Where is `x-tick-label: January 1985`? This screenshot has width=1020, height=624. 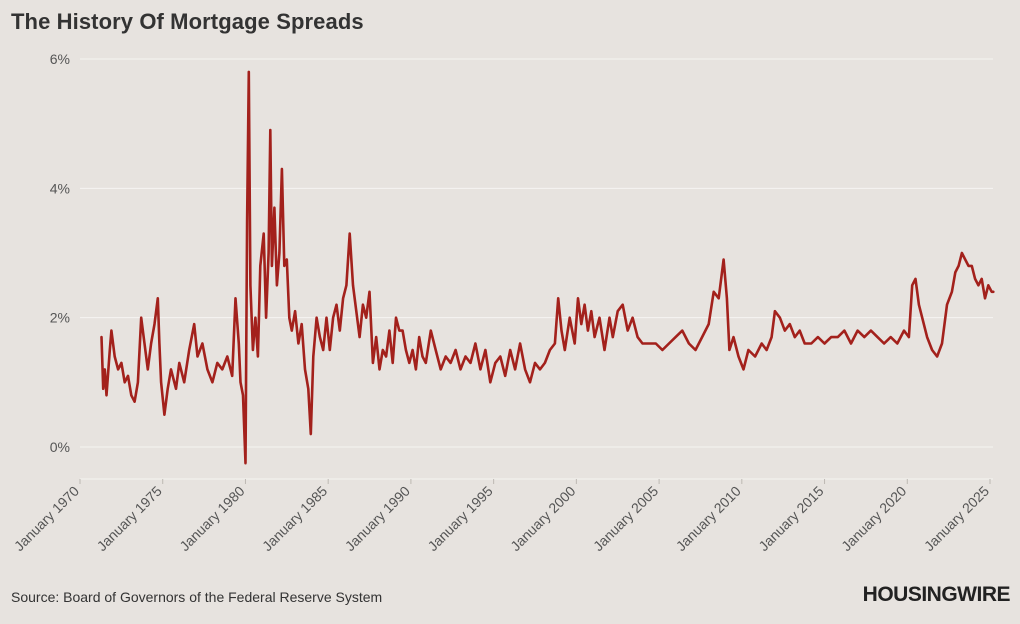 x-tick-label: January 1985 is located at coordinates (294, 518).